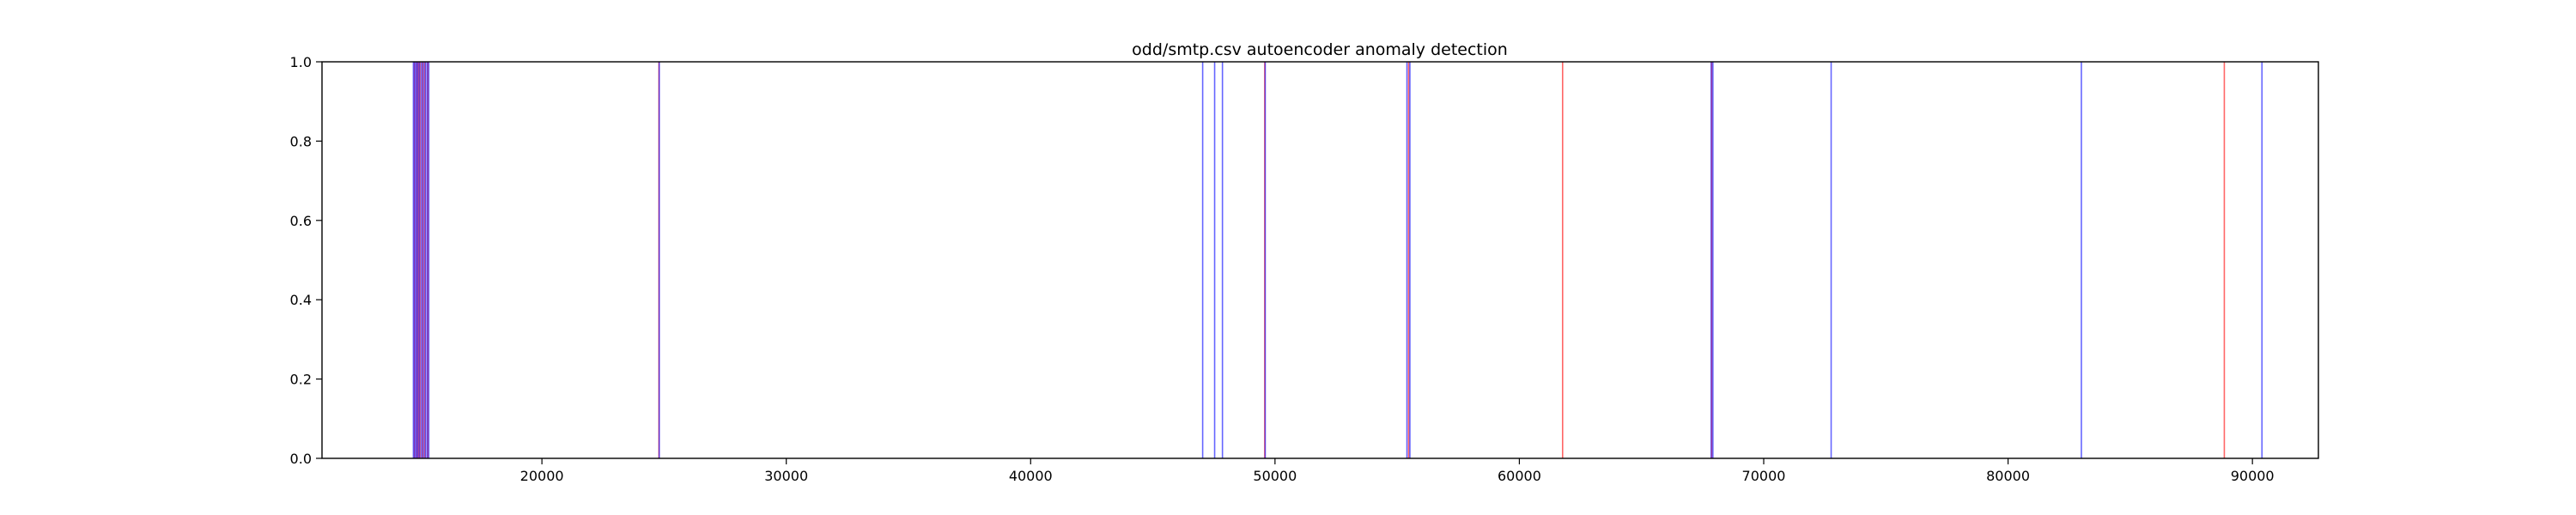  I want to click on y-tick-label-0: 0.0, so click(301, 459).